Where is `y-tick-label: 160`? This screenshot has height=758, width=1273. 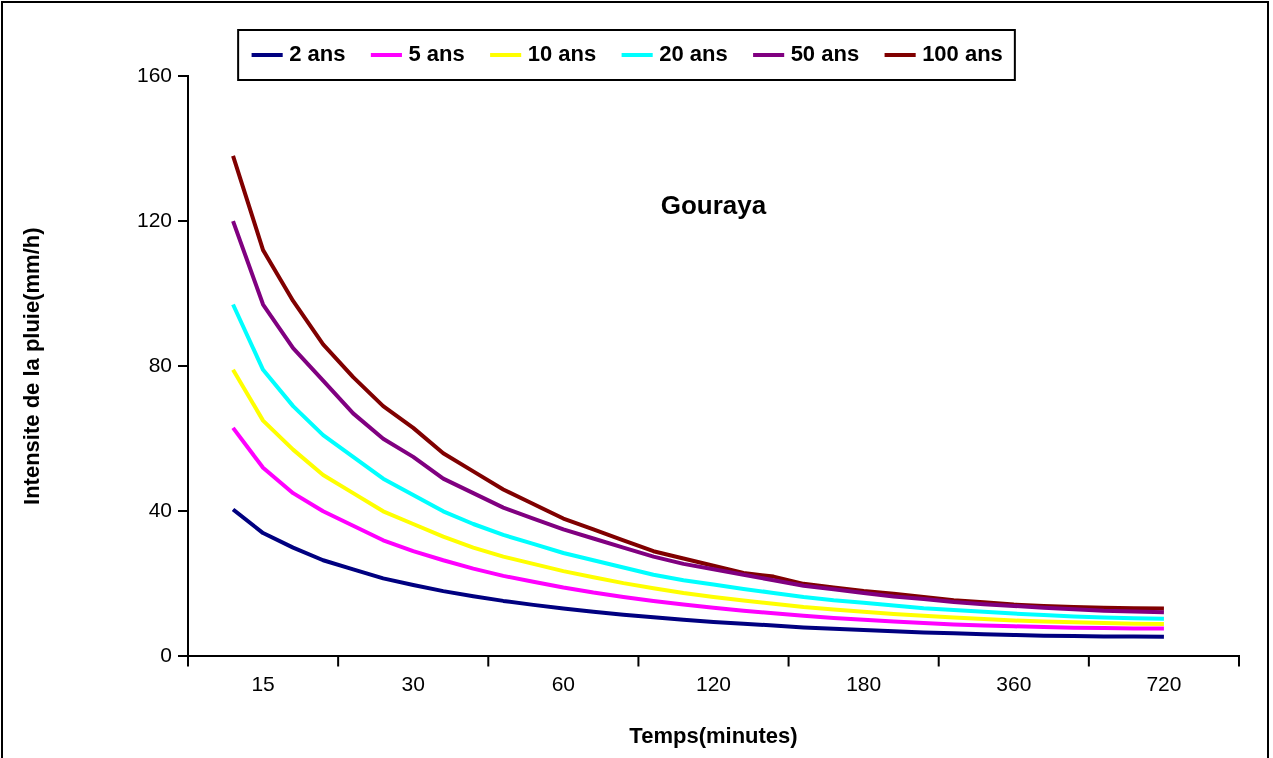 y-tick-label: 160 is located at coordinates (154, 74).